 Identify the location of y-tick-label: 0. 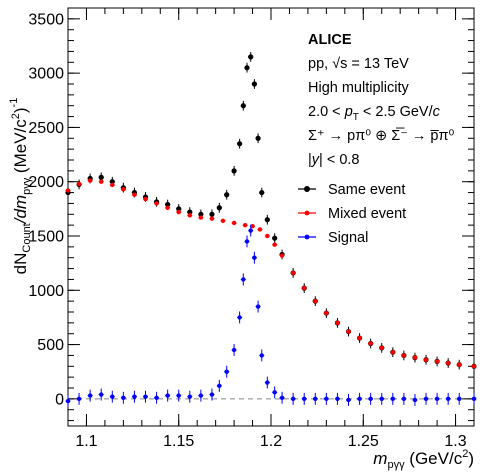
(59, 399).